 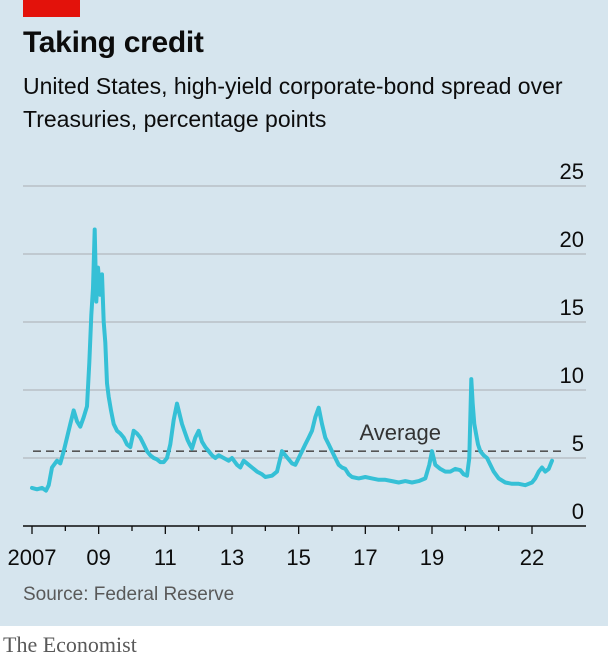 What do you see at coordinates (165, 557) in the screenshot?
I see `x-tick-label: 11` at bounding box center [165, 557].